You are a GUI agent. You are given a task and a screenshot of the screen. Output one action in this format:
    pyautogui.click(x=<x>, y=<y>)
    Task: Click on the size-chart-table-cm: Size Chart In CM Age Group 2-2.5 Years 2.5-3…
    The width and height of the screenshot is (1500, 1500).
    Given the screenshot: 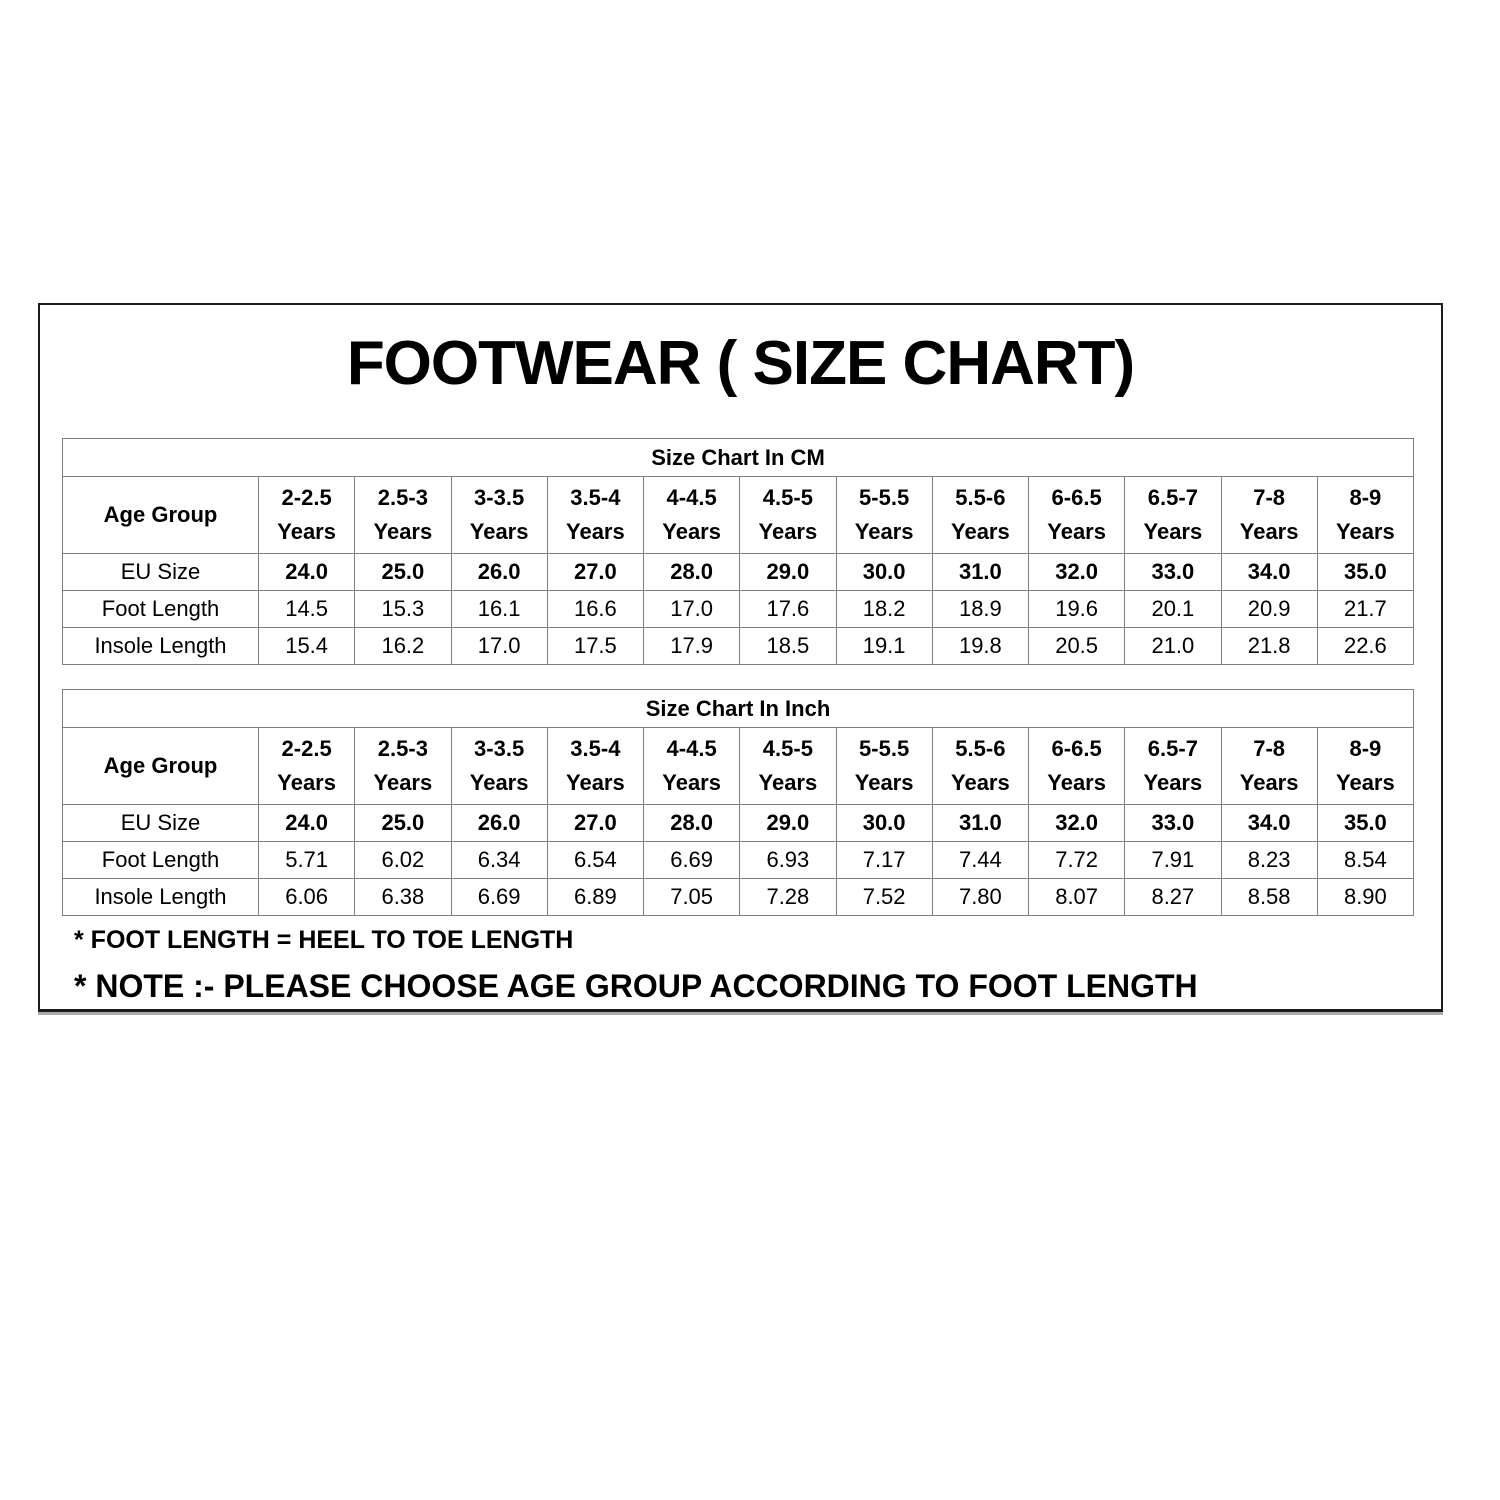 What is the action you would take?
    pyautogui.click(x=738, y=552)
    